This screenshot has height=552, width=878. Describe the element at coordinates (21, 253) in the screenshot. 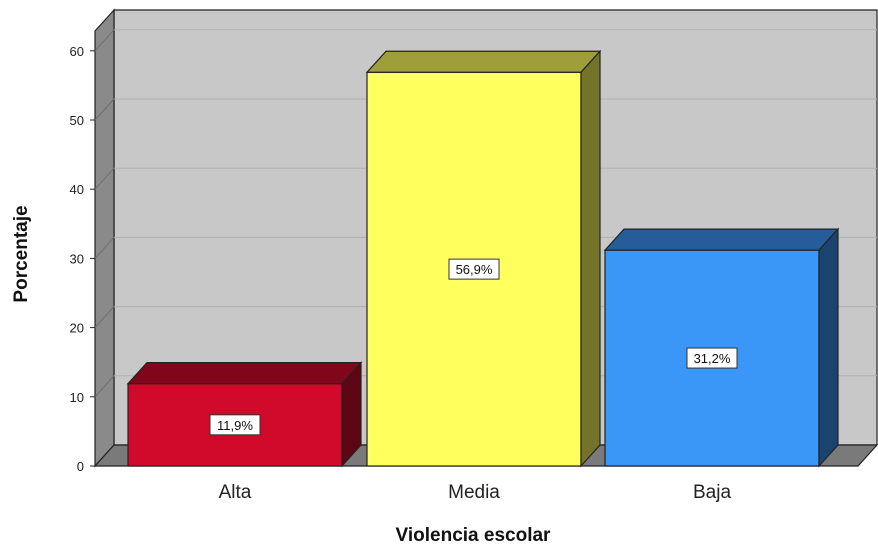

I see `y-axis-title: Porcentaje` at that location.